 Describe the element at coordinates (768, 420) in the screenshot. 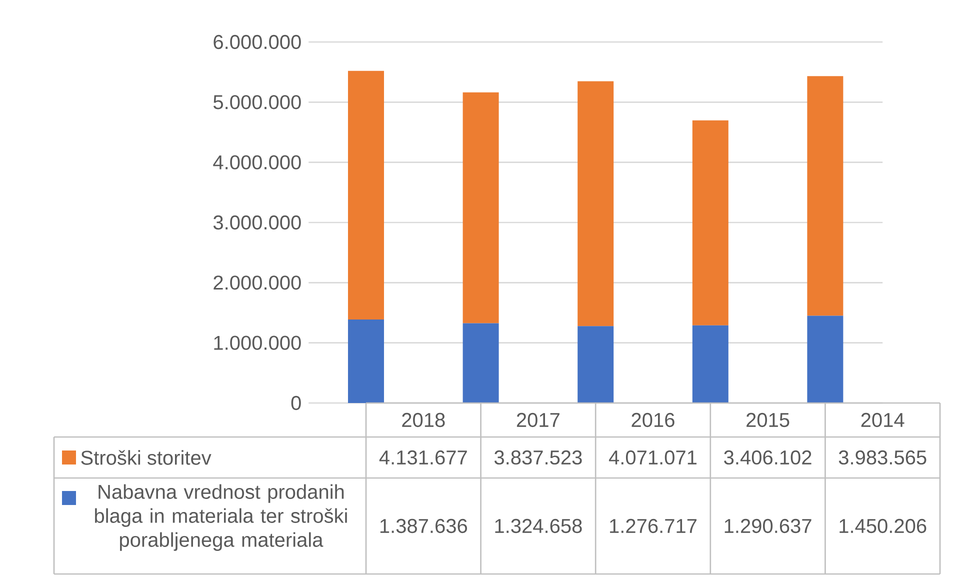

I see `x-tick-label: 2015` at that location.